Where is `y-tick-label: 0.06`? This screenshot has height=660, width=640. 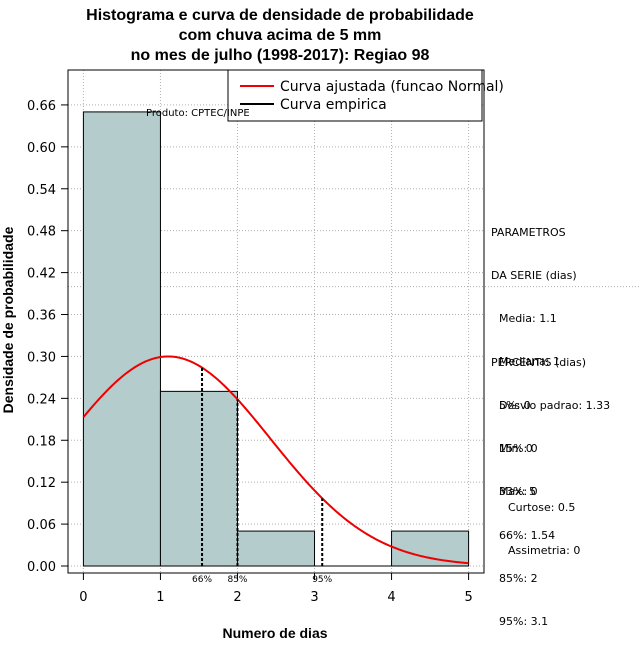
y-tick-label: 0.06 is located at coordinates (41, 525).